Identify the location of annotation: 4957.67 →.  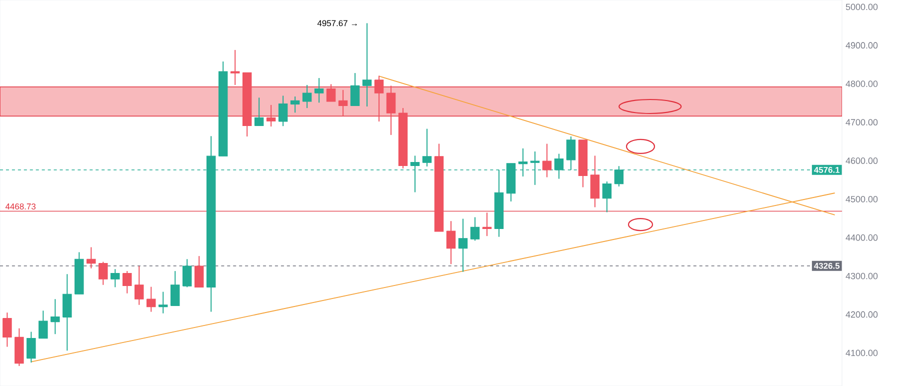
(337, 23).